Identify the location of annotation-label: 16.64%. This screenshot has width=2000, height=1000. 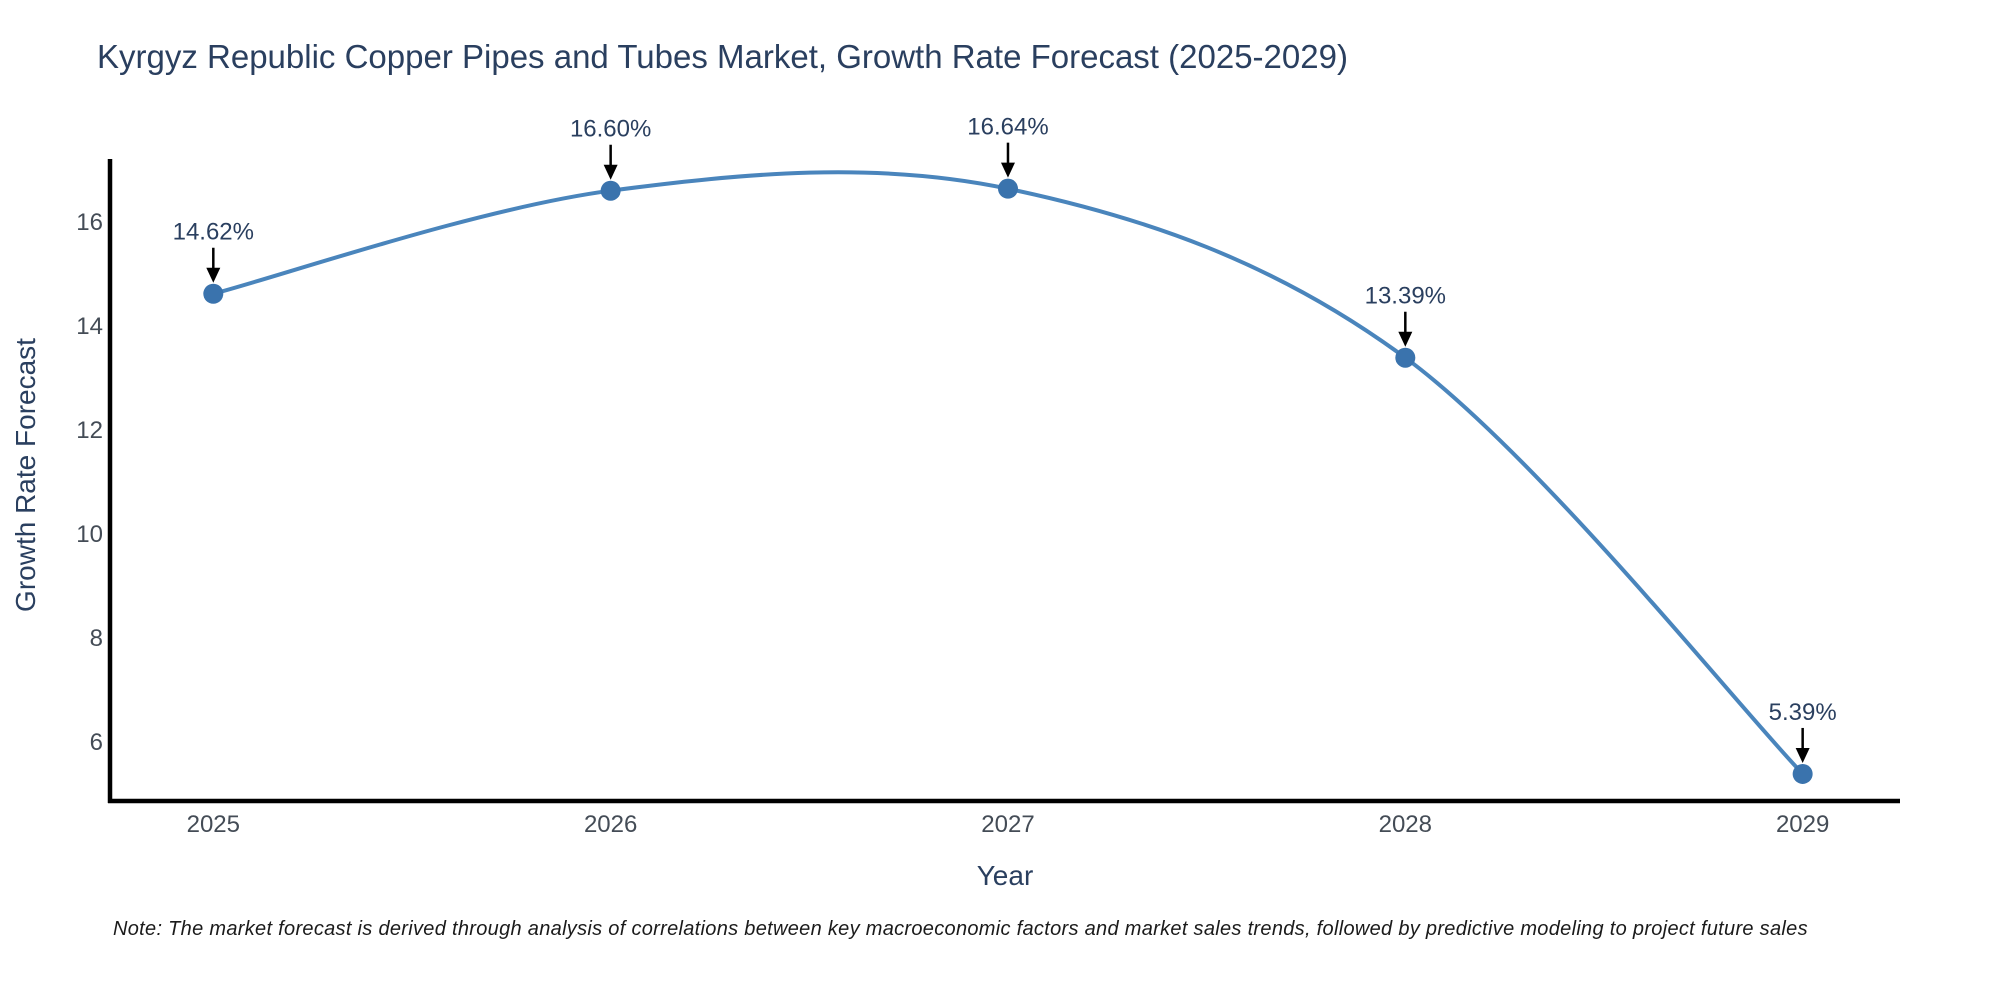
(1007, 127).